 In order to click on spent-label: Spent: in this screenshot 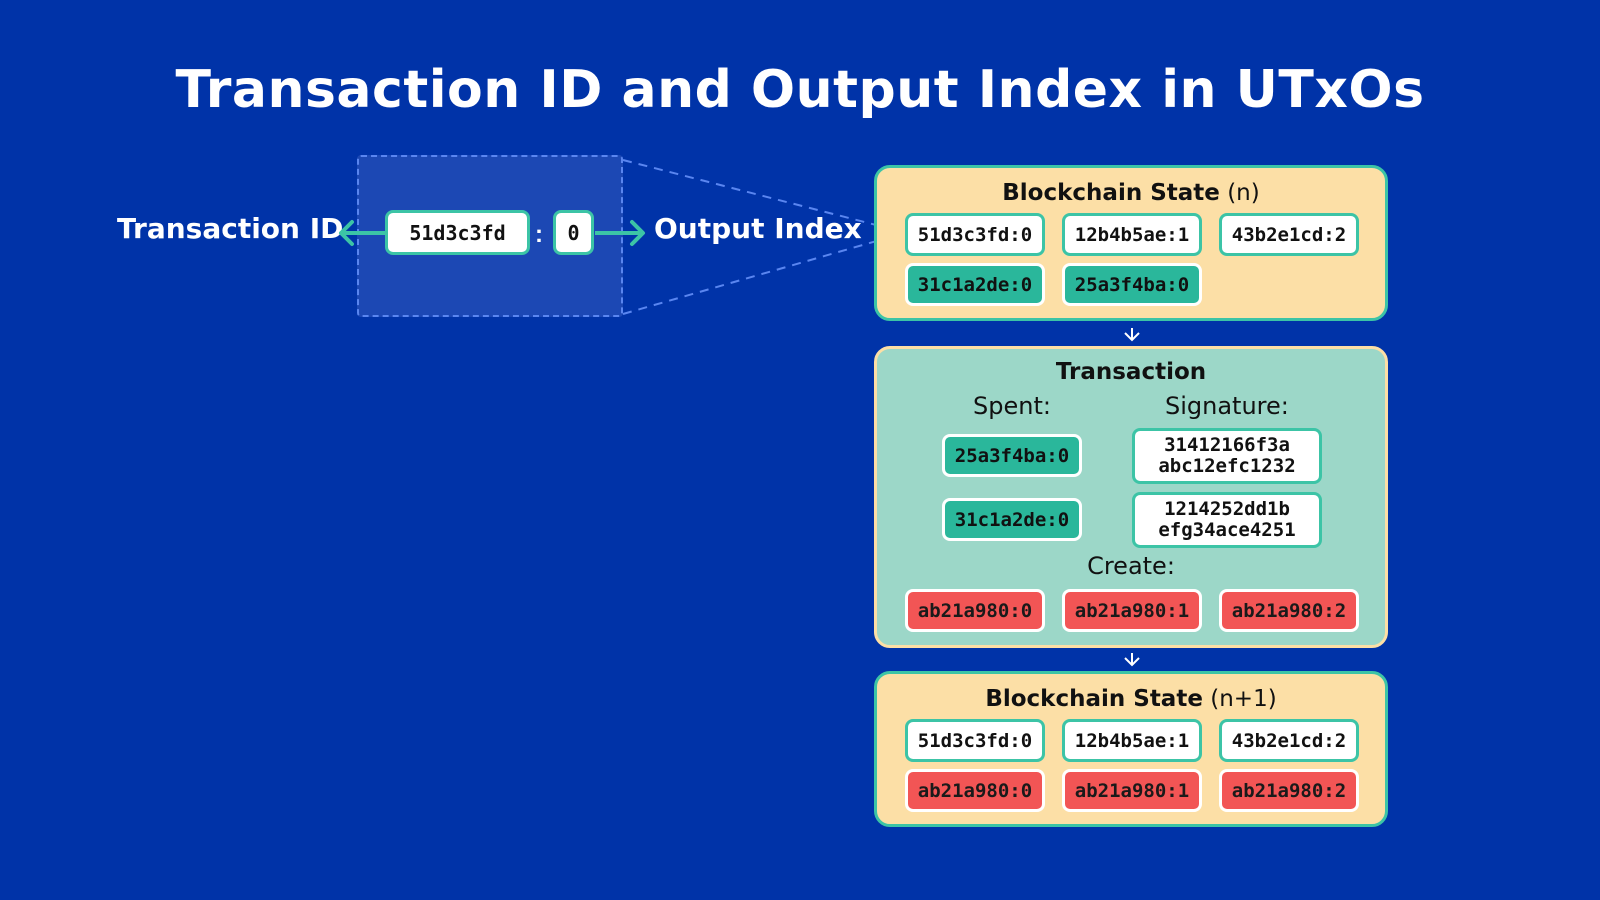, I will do `click(1012, 406)`.